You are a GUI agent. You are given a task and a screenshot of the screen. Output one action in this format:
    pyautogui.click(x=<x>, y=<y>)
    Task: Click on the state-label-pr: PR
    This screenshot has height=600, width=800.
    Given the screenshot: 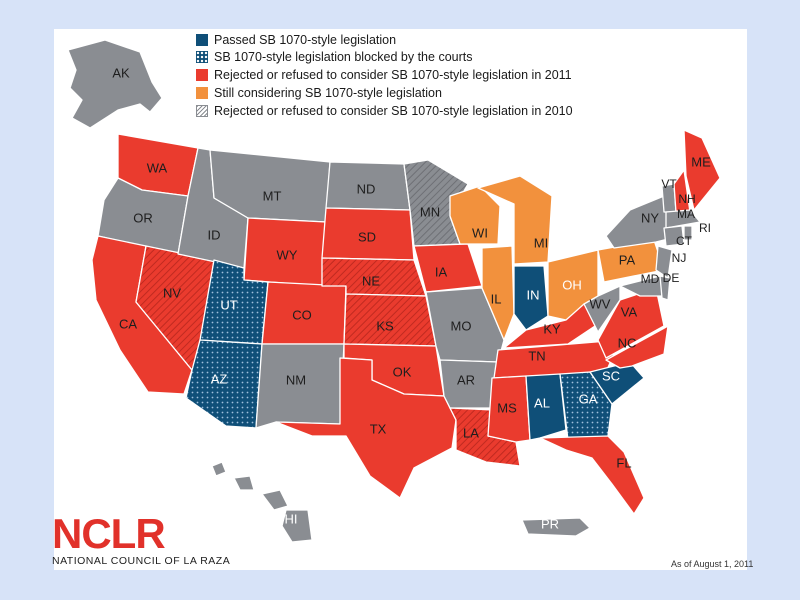 What is the action you would take?
    pyautogui.click(x=550, y=523)
    